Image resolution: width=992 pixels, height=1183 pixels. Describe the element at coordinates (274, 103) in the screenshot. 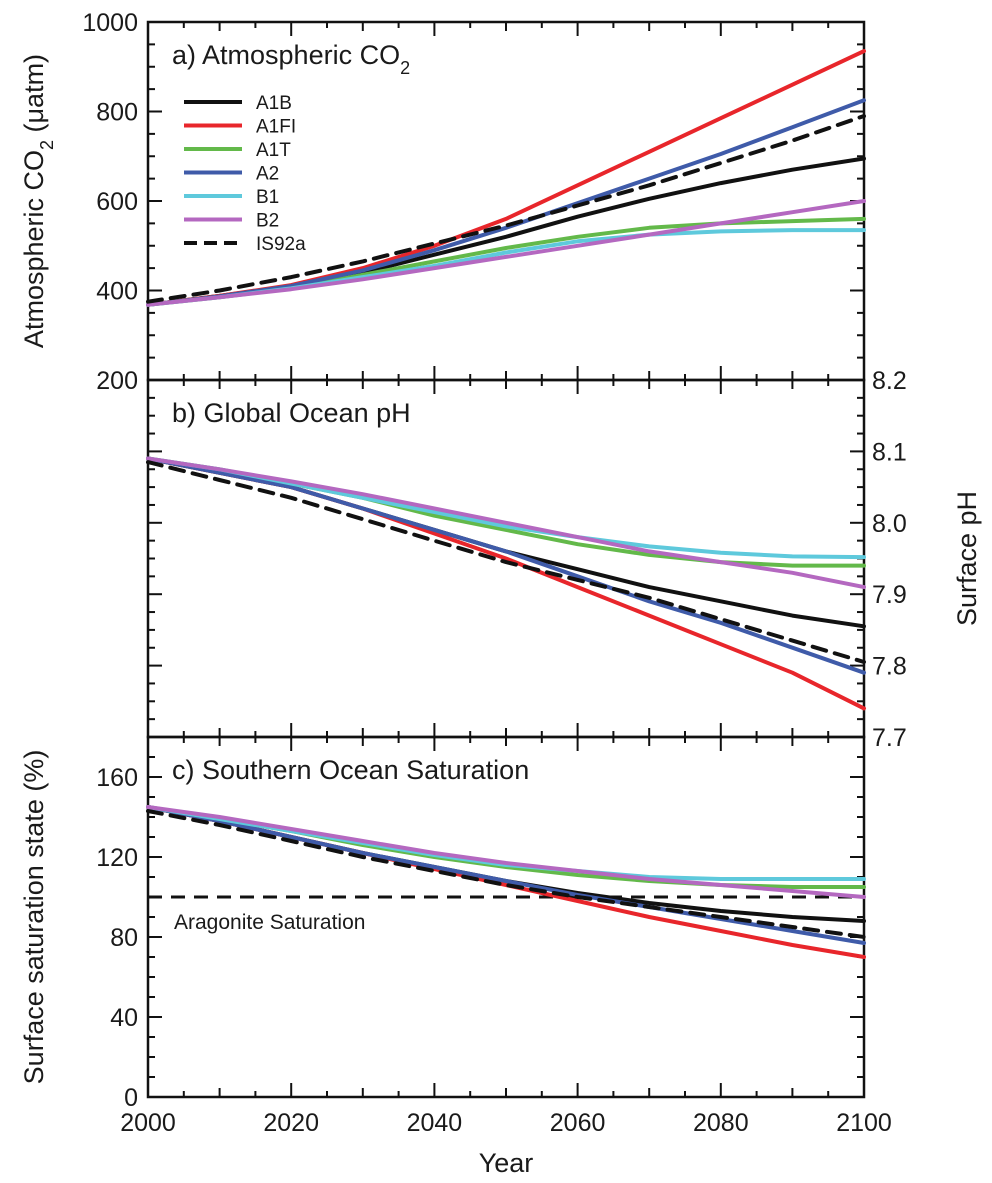

I see `legend-label: A1B` at that location.